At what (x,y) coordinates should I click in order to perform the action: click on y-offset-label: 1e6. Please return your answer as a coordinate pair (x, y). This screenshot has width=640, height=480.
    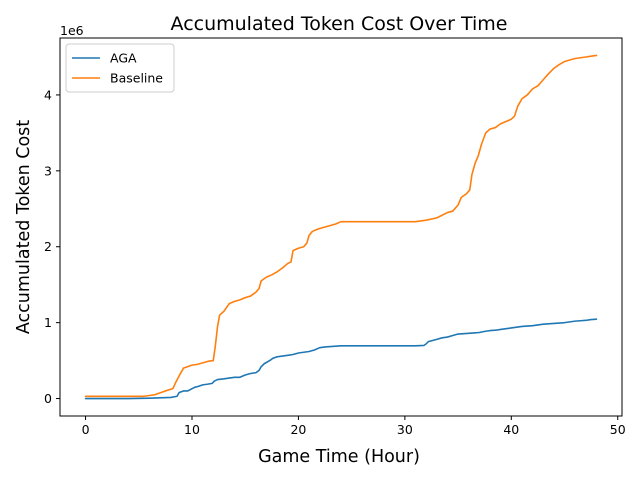
    Looking at the image, I should click on (72, 30).